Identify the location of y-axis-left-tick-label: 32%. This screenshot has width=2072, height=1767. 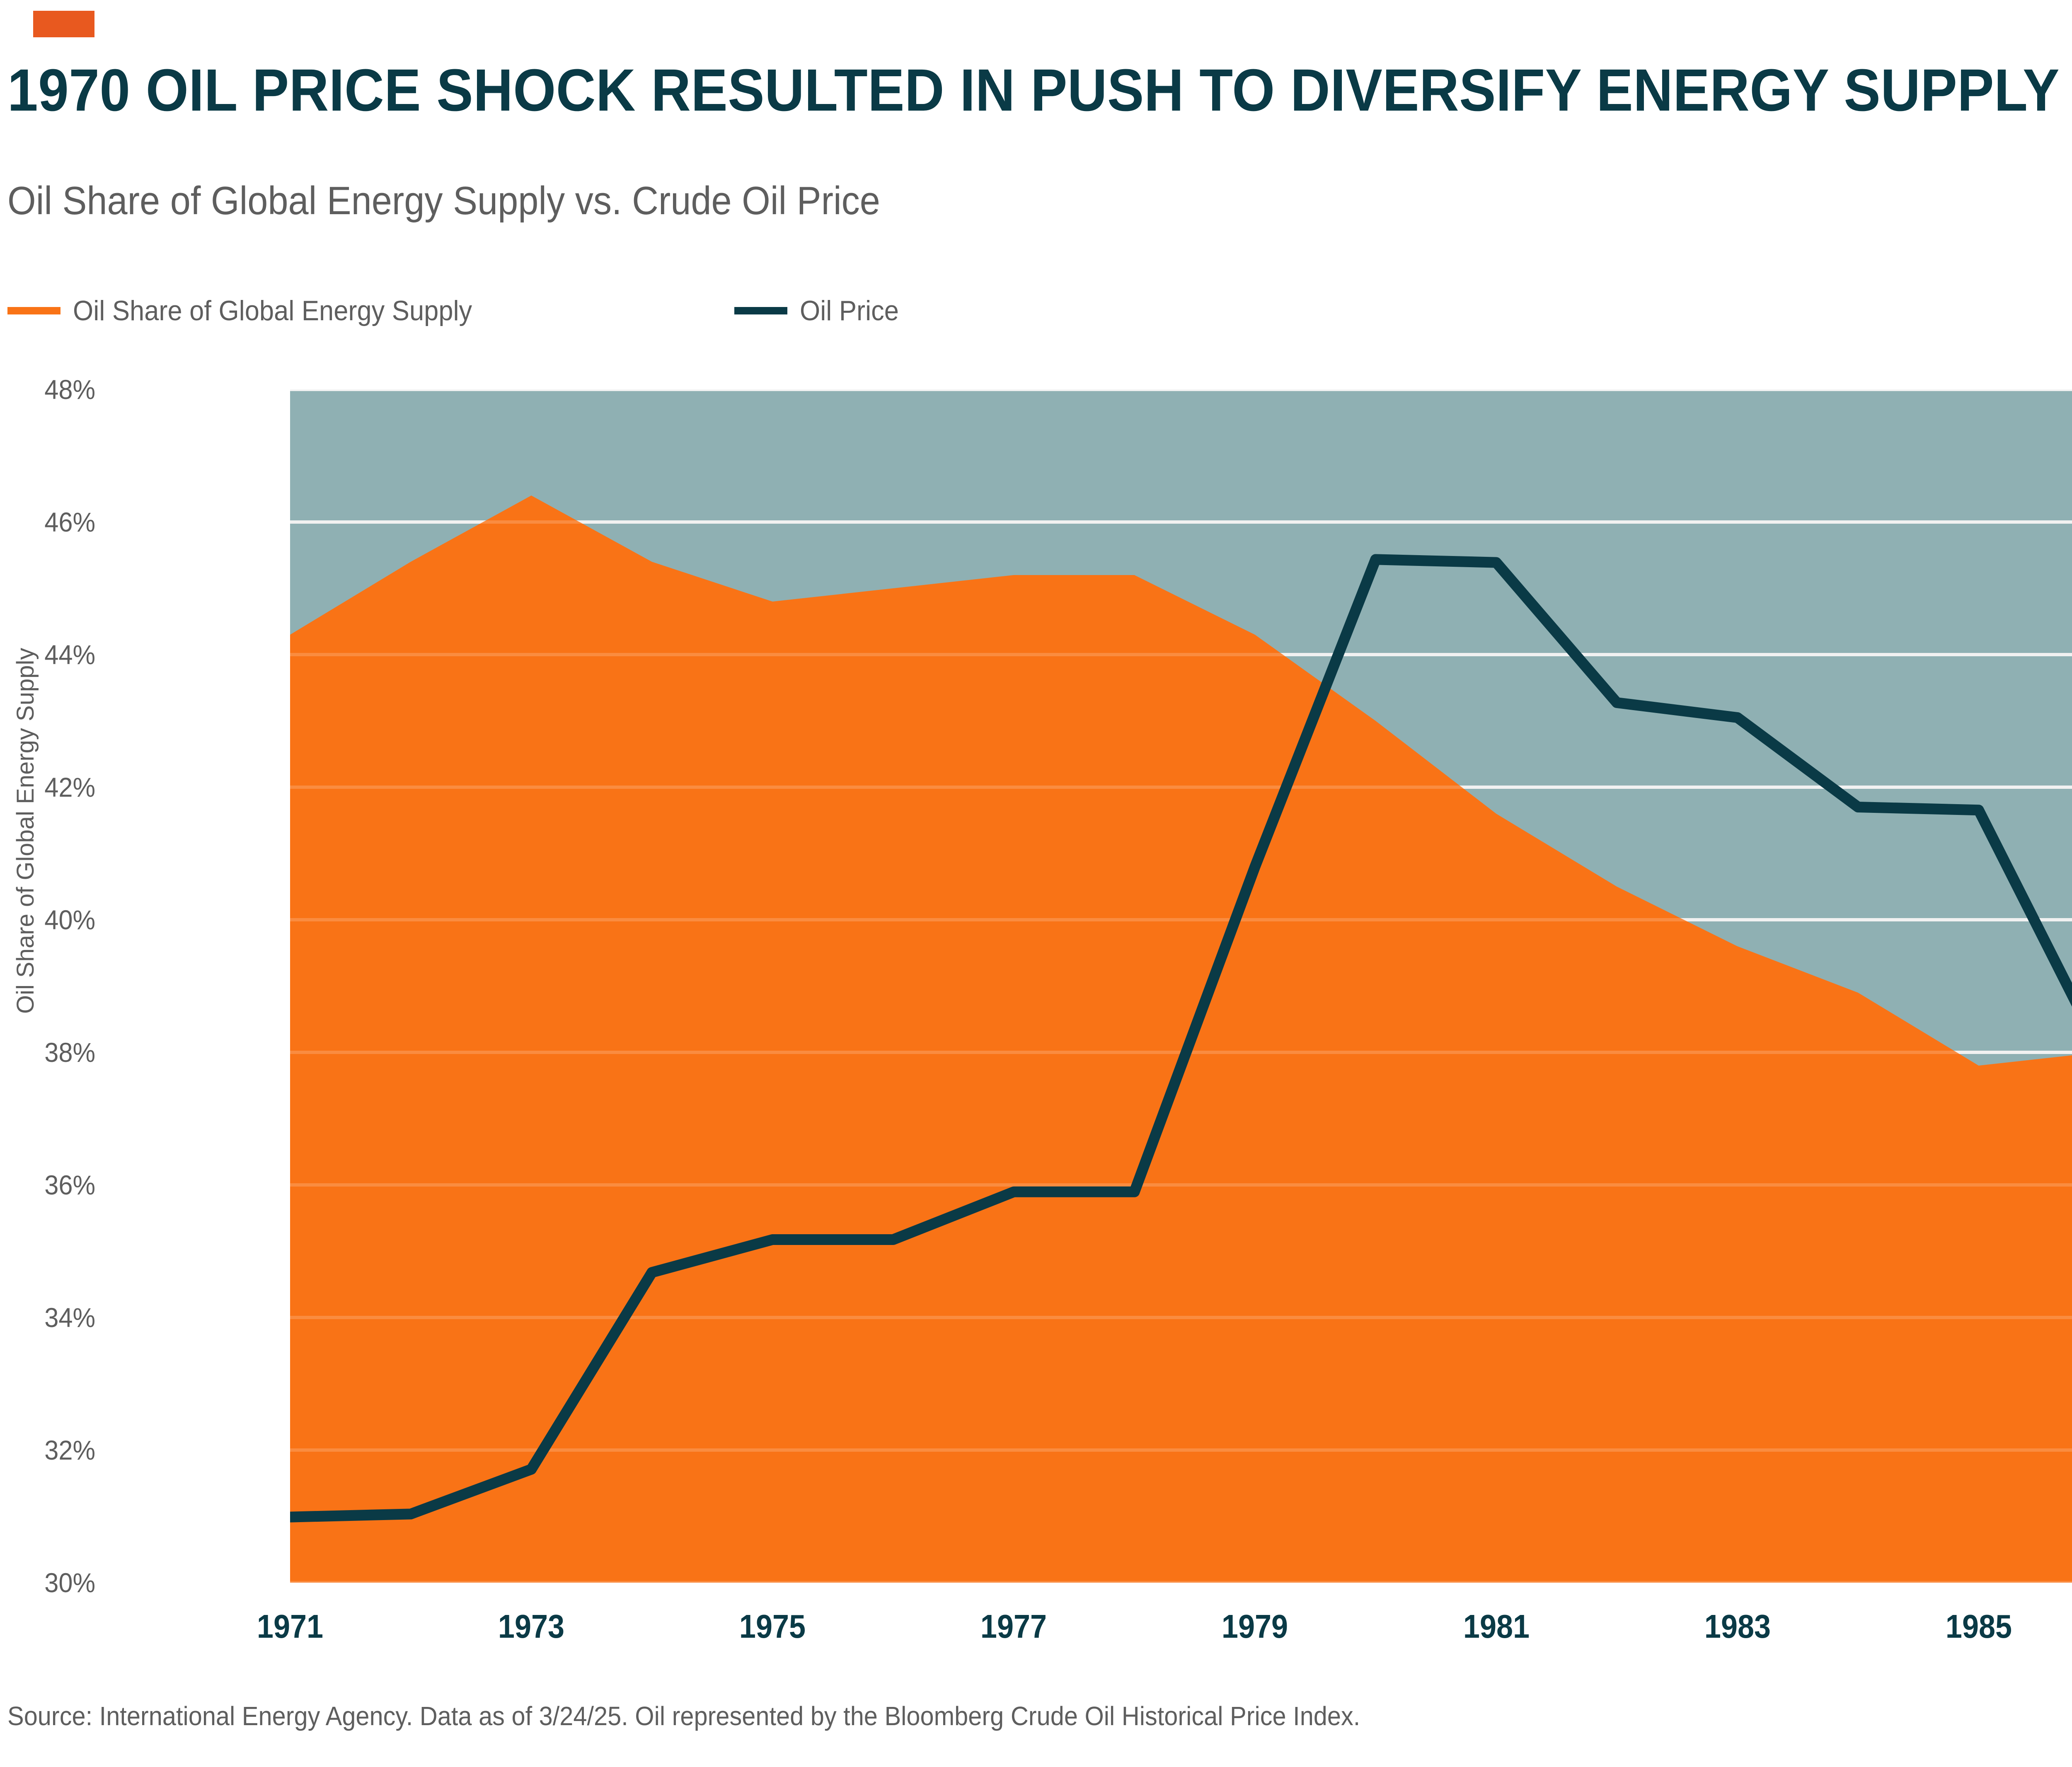
(69, 1450).